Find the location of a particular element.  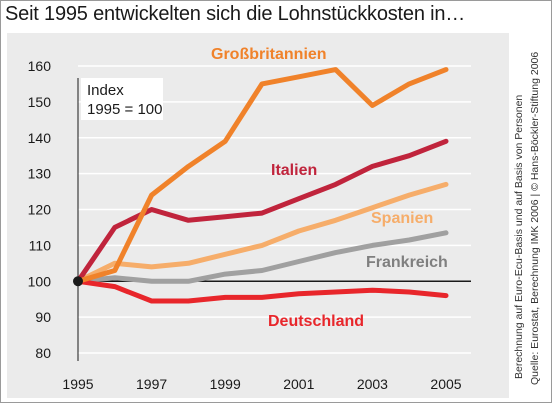

series-label-deutschland: Deutschland is located at coordinates (316, 321).